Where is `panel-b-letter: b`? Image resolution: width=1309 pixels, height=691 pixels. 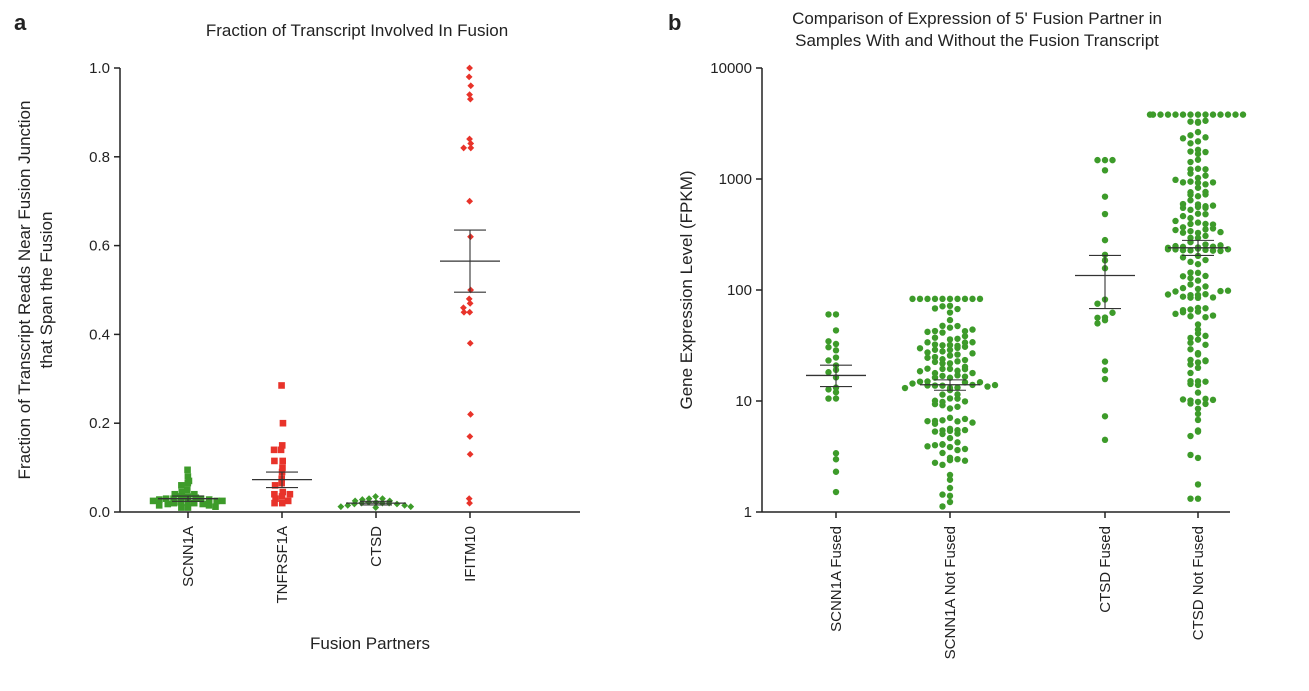 panel-b-letter: b is located at coordinates (674, 22).